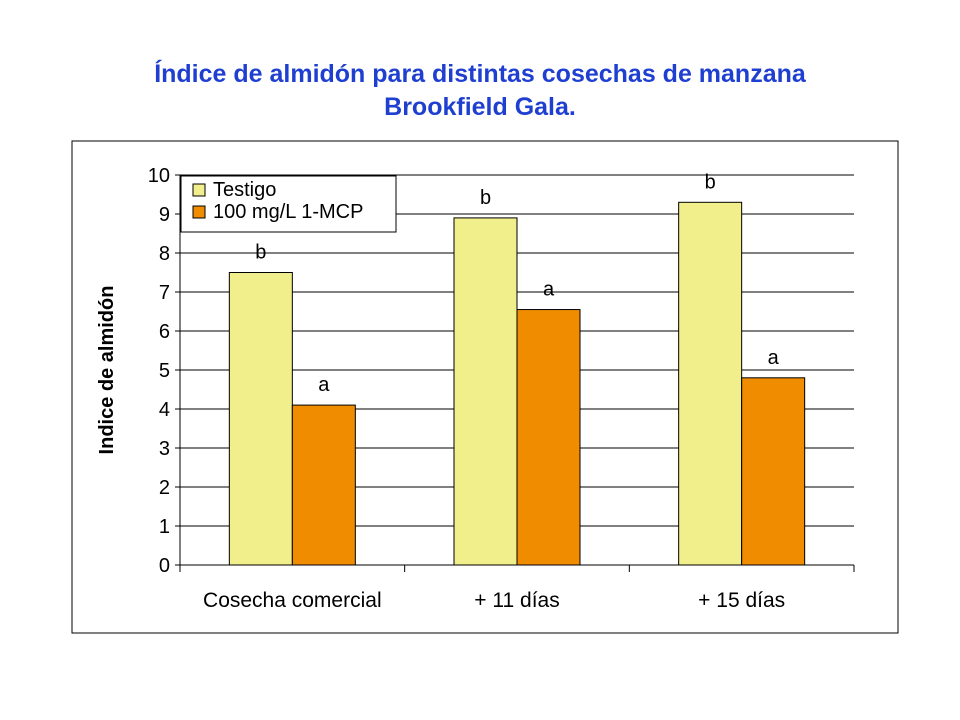  What do you see at coordinates (164, 527) in the screenshot?
I see `y-tick-label-1: 1` at bounding box center [164, 527].